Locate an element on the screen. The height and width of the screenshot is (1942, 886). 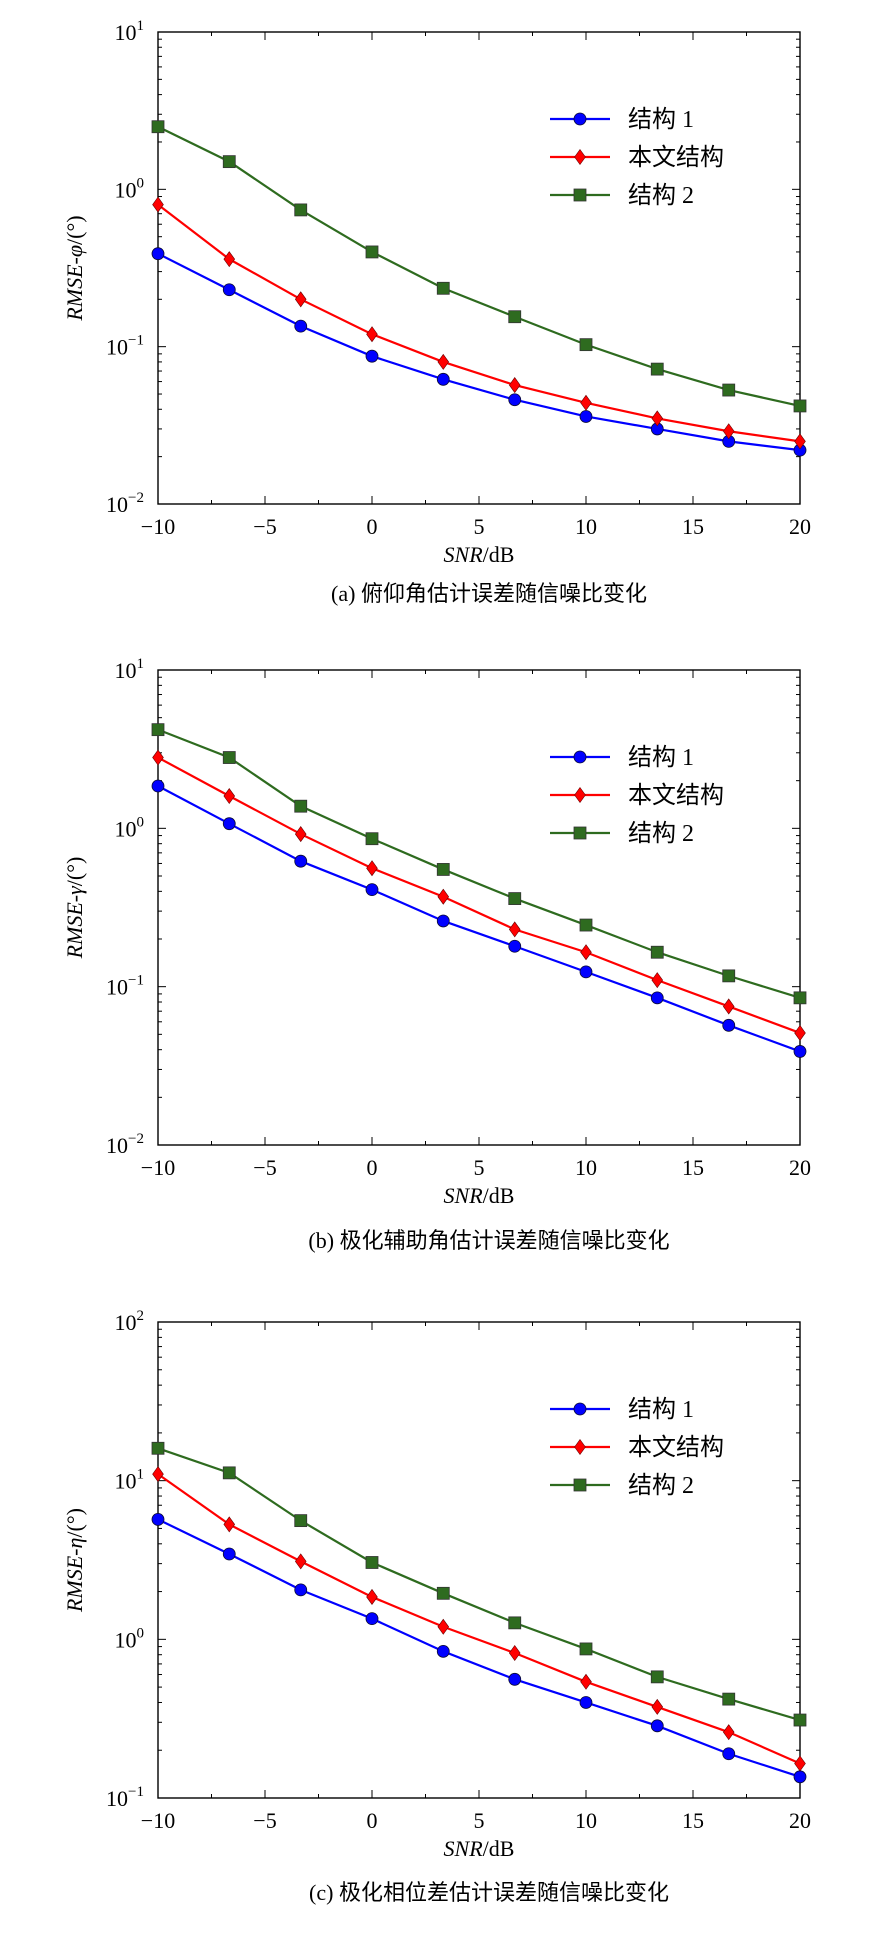
y-tick-label: 10⁻² is located at coordinates (125, 503).